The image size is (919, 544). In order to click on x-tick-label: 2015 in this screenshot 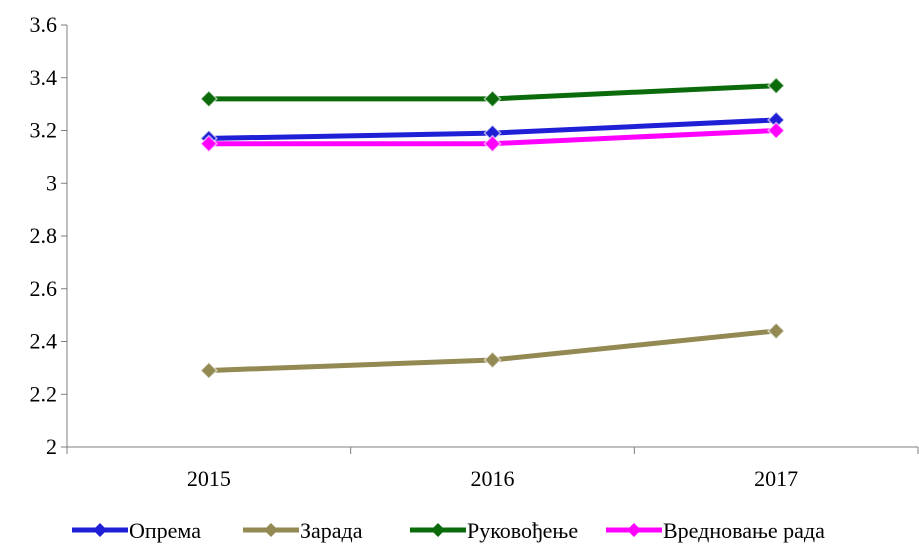, I will do `click(209, 478)`.